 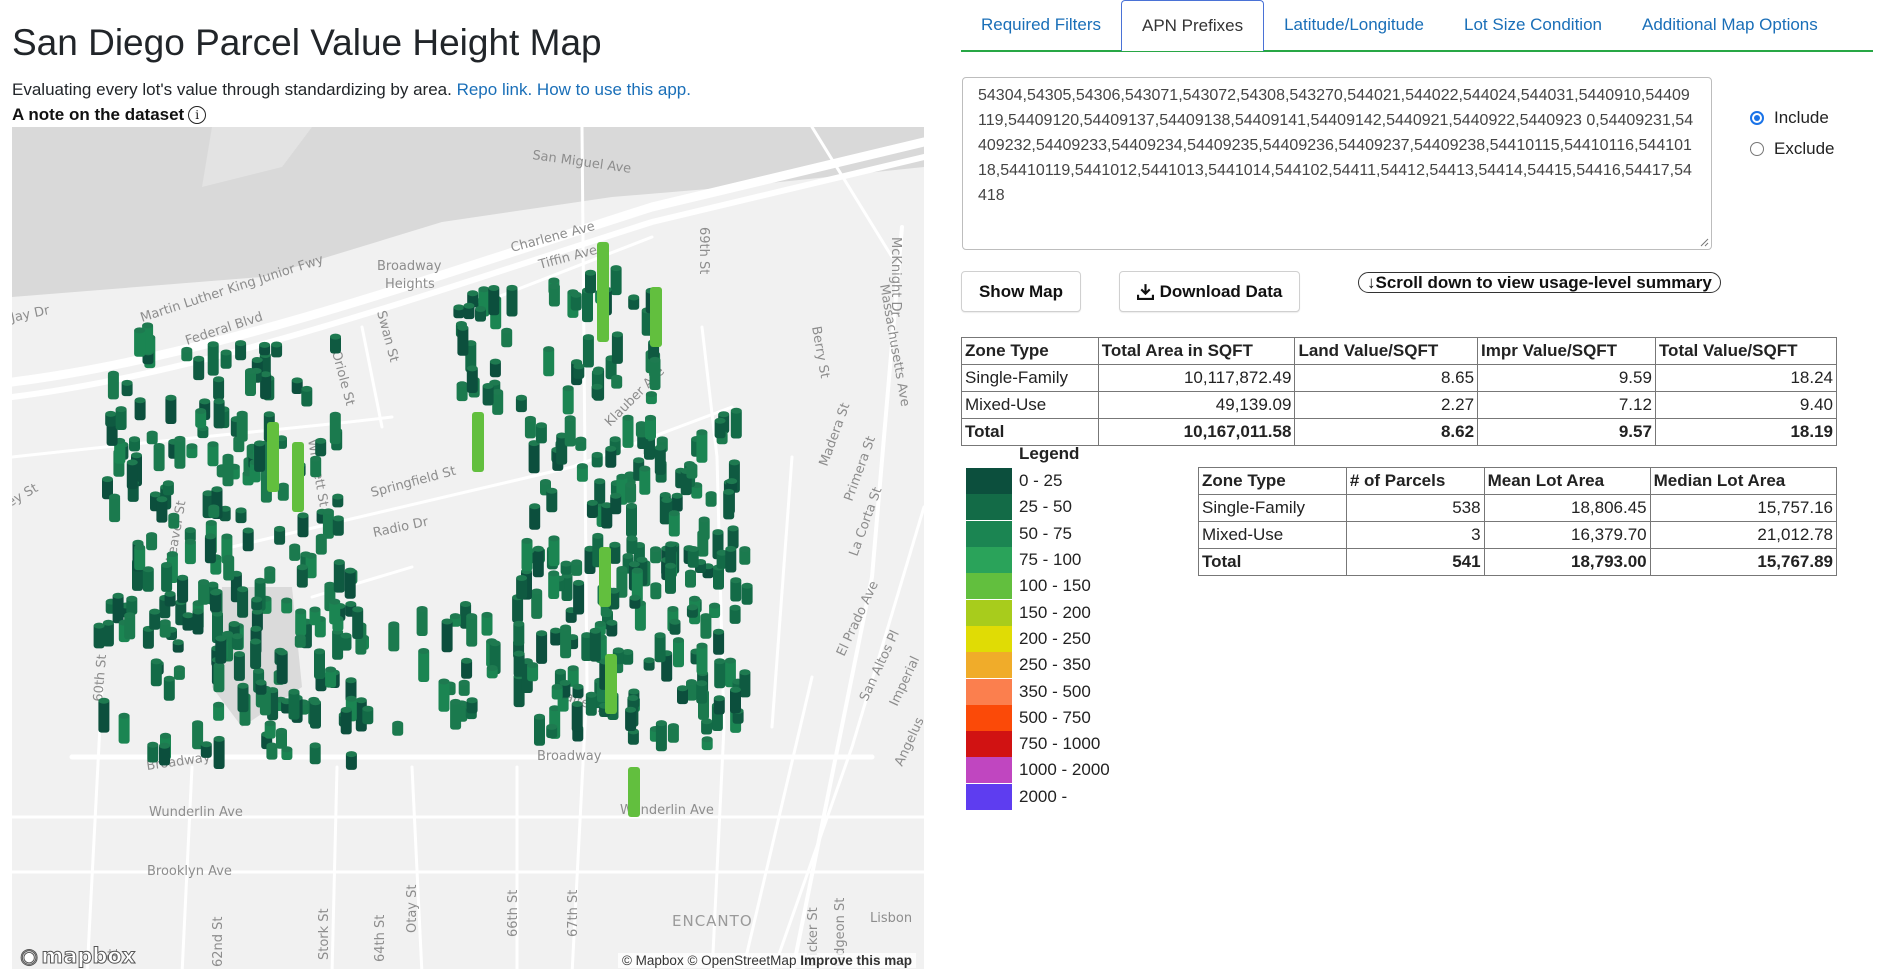 I want to click on download-data-button: Download Data, so click(x=1209, y=291).